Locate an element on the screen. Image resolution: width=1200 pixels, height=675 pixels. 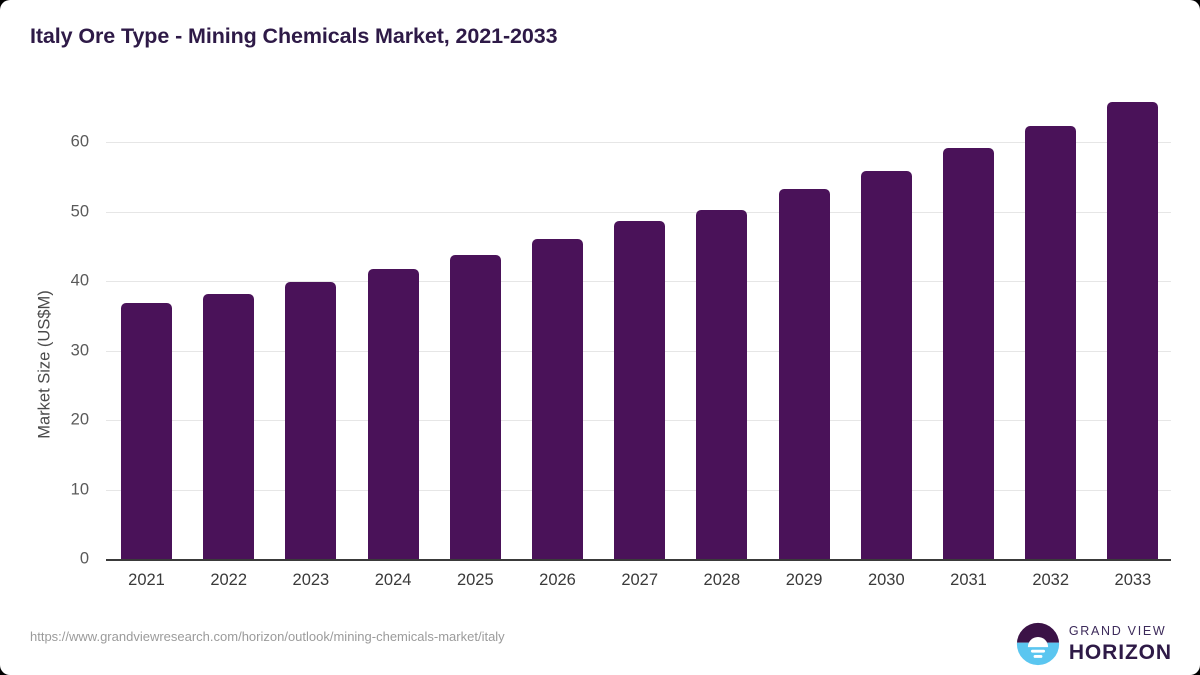
y-tick-label: 0 is located at coordinates (84, 558).